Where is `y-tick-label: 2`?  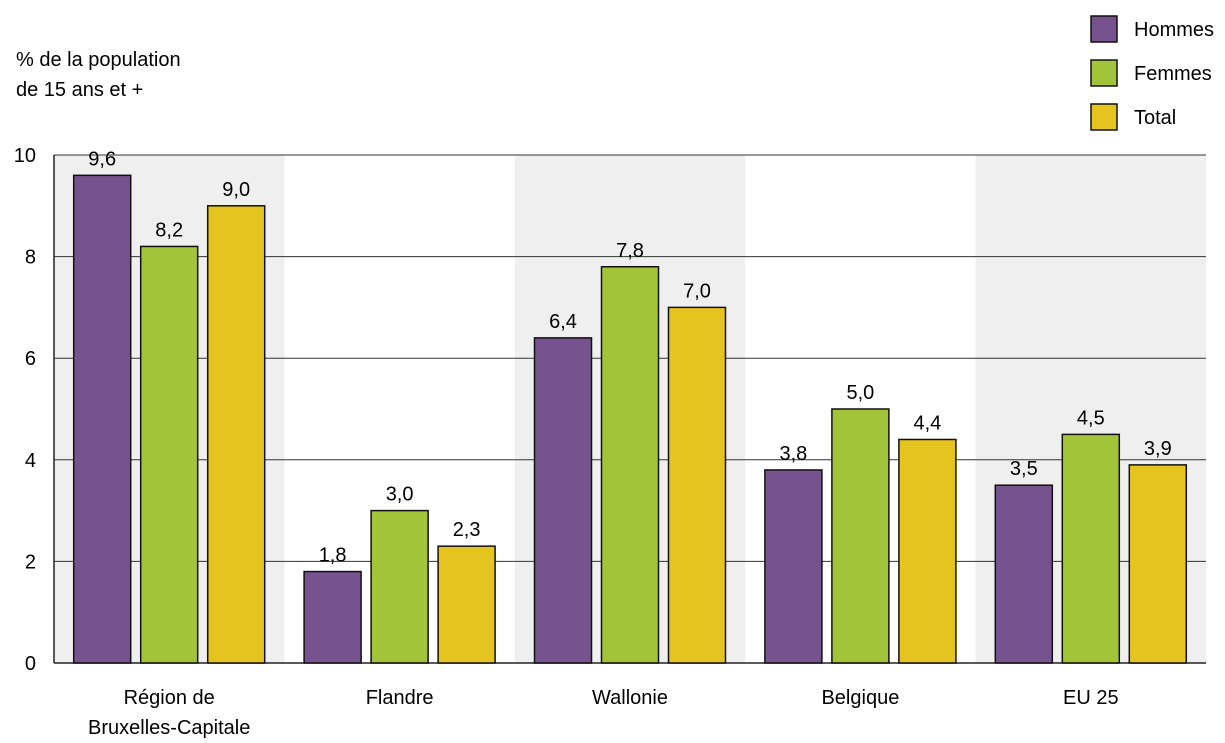 y-tick-label: 2 is located at coordinates (30, 562).